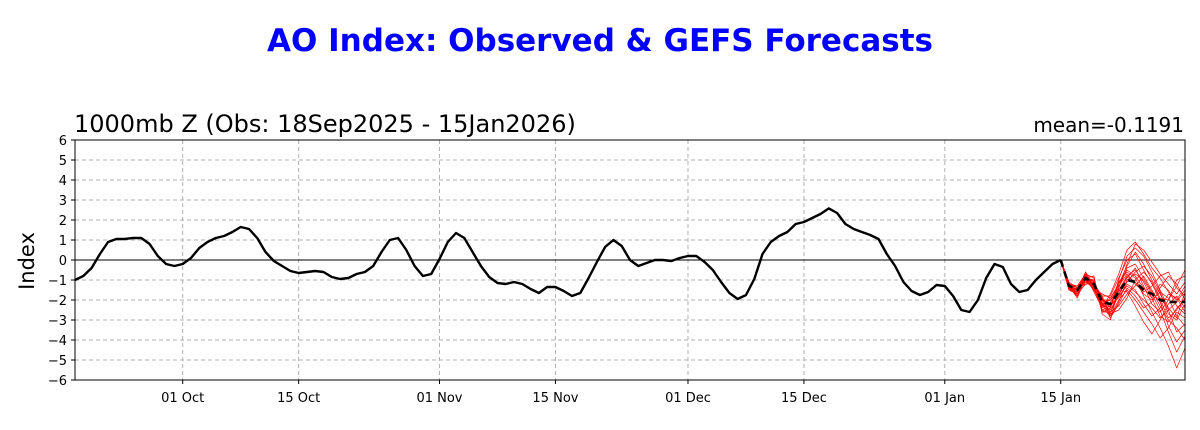 The width and height of the screenshot is (1200, 430). What do you see at coordinates (439, 398) in the screenshot?
I see `x-tick-label: 01 Nov` at bounding box center [439, 398].